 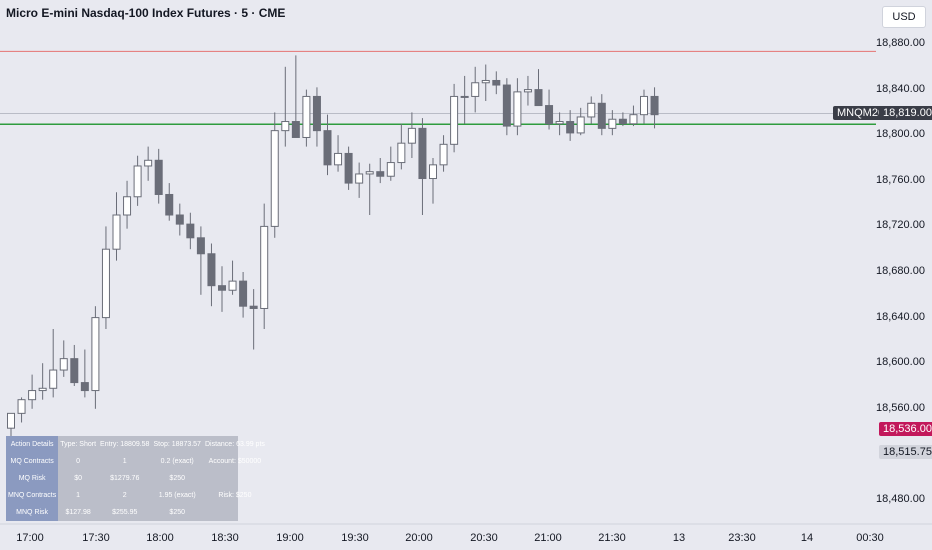 I want to click on time-tick-label: 18:00, so click(x=160, y=538).